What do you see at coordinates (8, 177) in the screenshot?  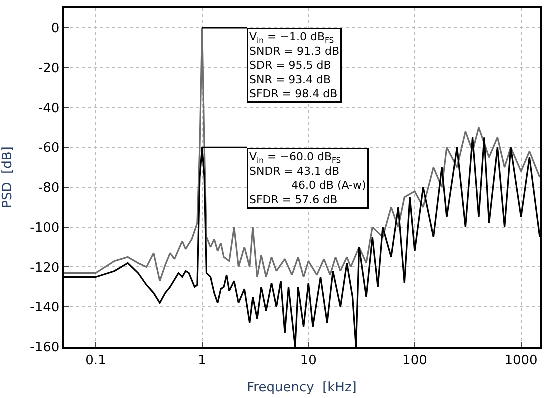 I see `y-axis-title: PSD [dB]` at bounding box center [8, 177].